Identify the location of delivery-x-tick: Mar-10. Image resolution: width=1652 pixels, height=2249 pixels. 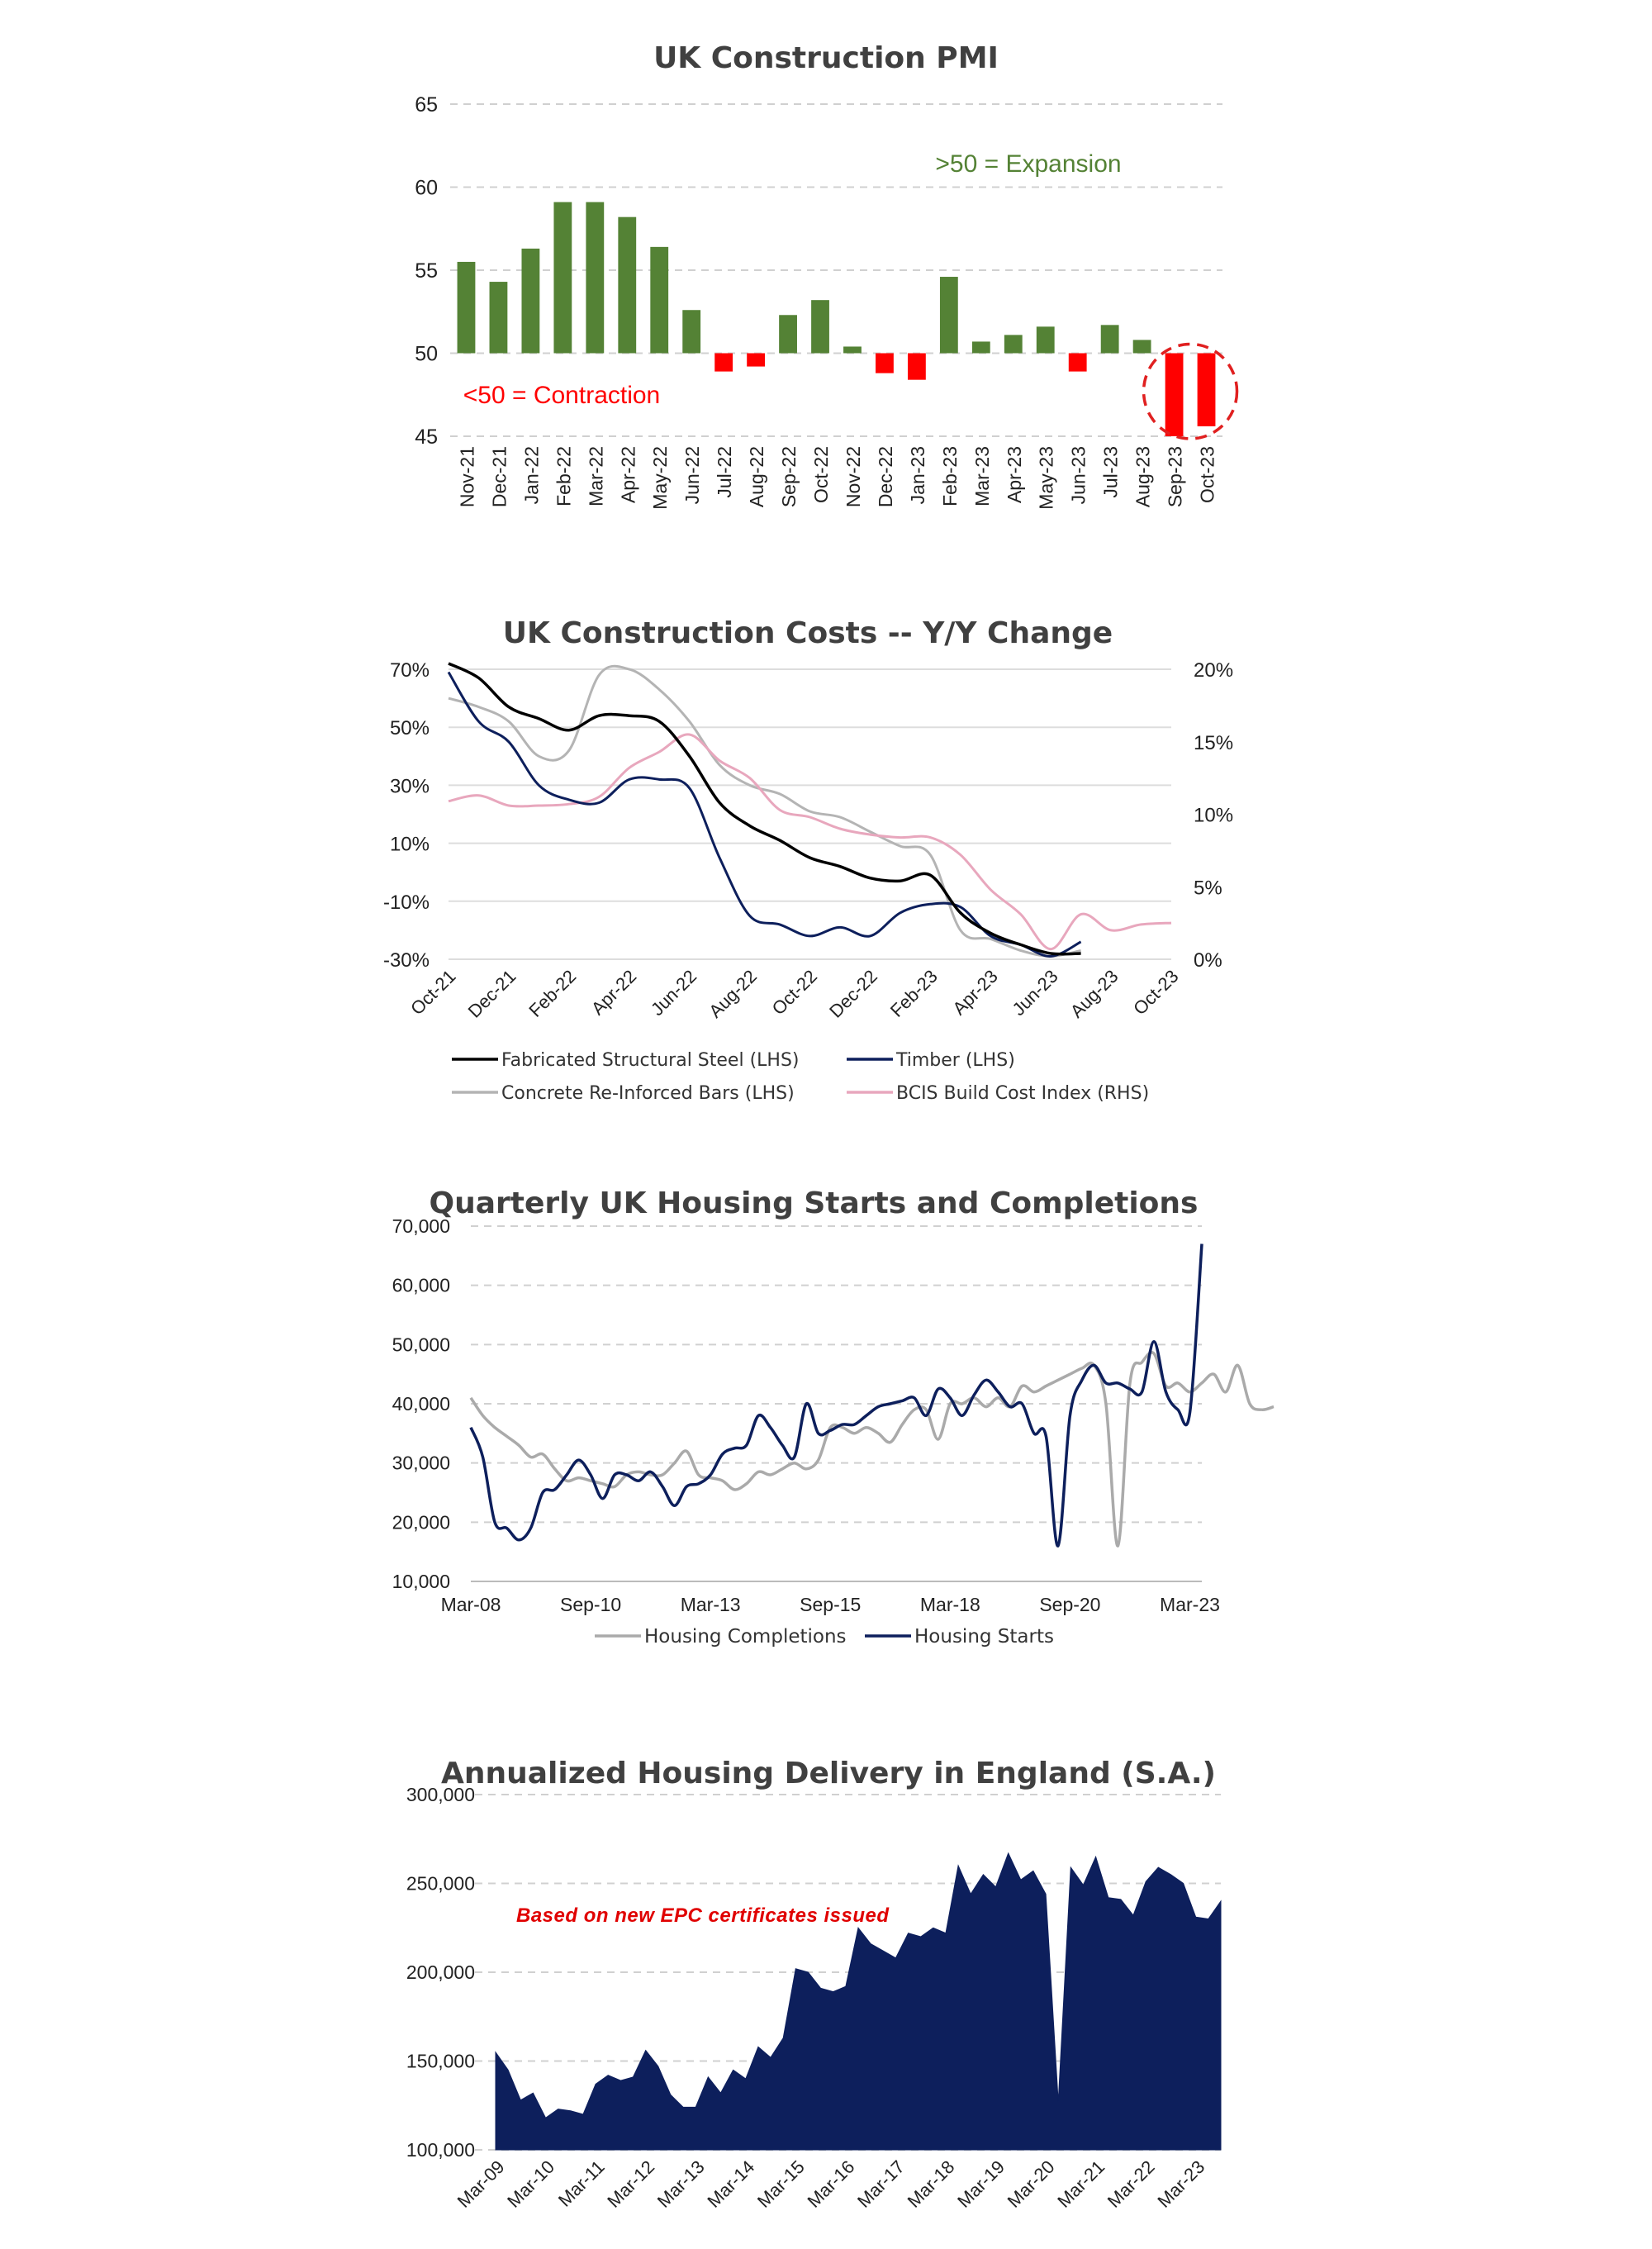
(530, 2184).